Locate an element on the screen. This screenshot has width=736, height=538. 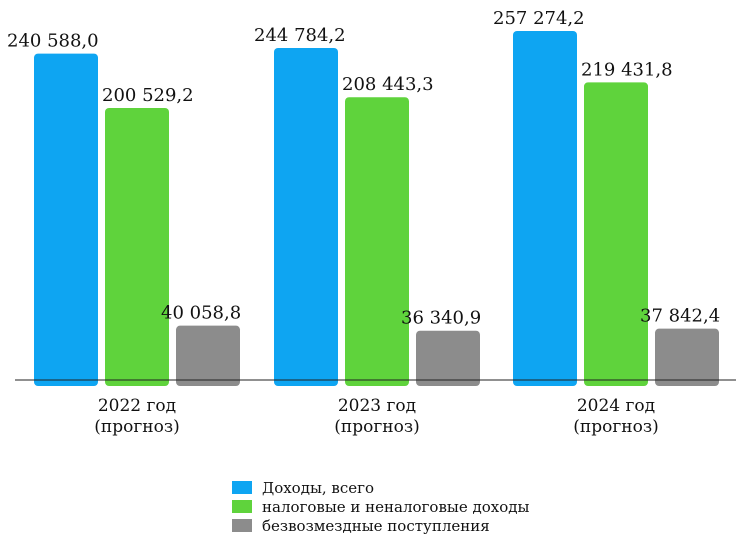
value-label-grants-1: 40 058,8 is located at coordinates (201, 313).